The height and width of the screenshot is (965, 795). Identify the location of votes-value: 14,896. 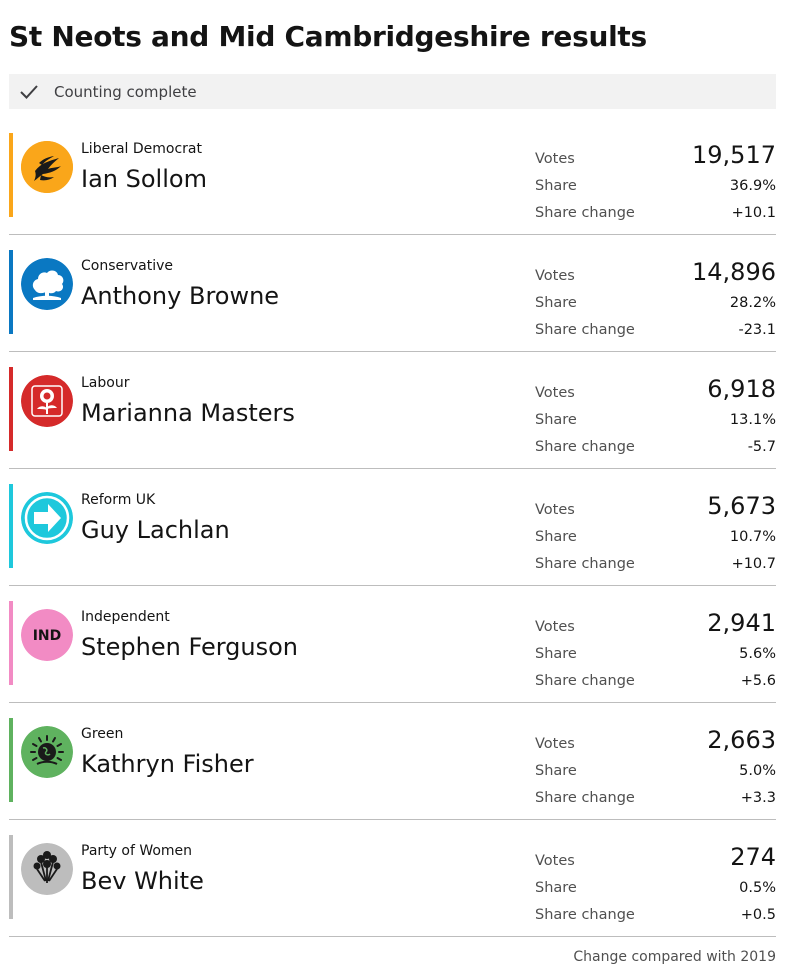
(734, 272).